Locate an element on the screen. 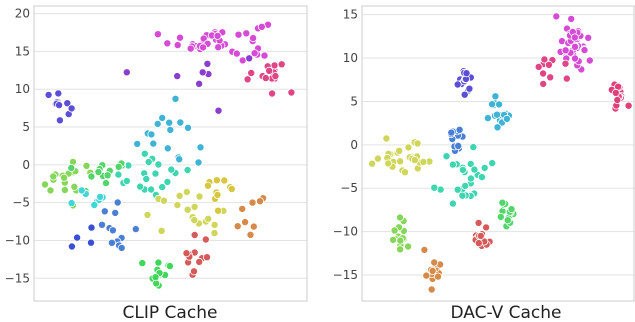  dac-v-cache-y-ticks: −15 −10 −5 0 5 10 15 is located at coordinates (345, 145).